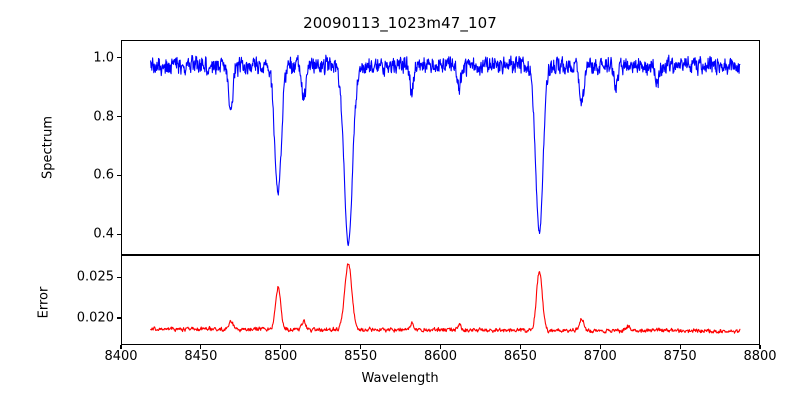 The image size is (800, 400). I want to click on y-tick-label-error-0.025: 0.025, so click(95, 277).